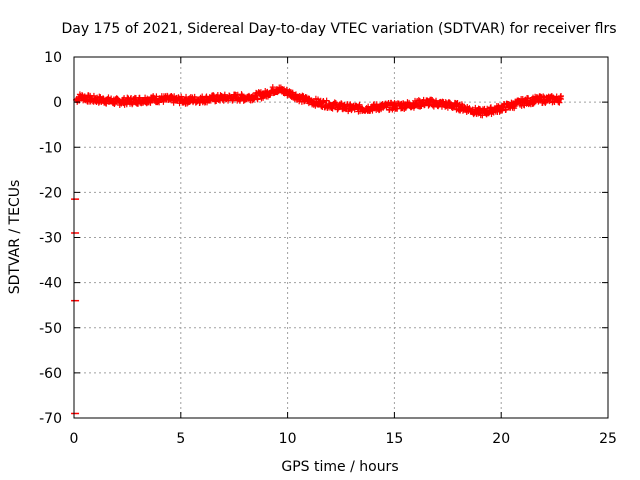 This screenshot has height=480, width=640. I want to click on y-tick-label: 0, so click(57, 103).